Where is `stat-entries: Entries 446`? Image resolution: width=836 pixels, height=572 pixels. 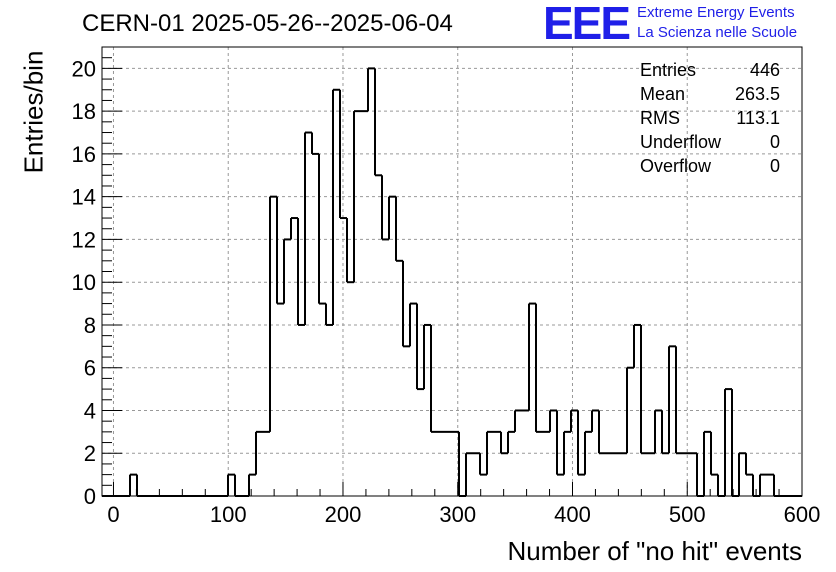
stat-entries: Entries 446 is located at coordinates (710, 70).